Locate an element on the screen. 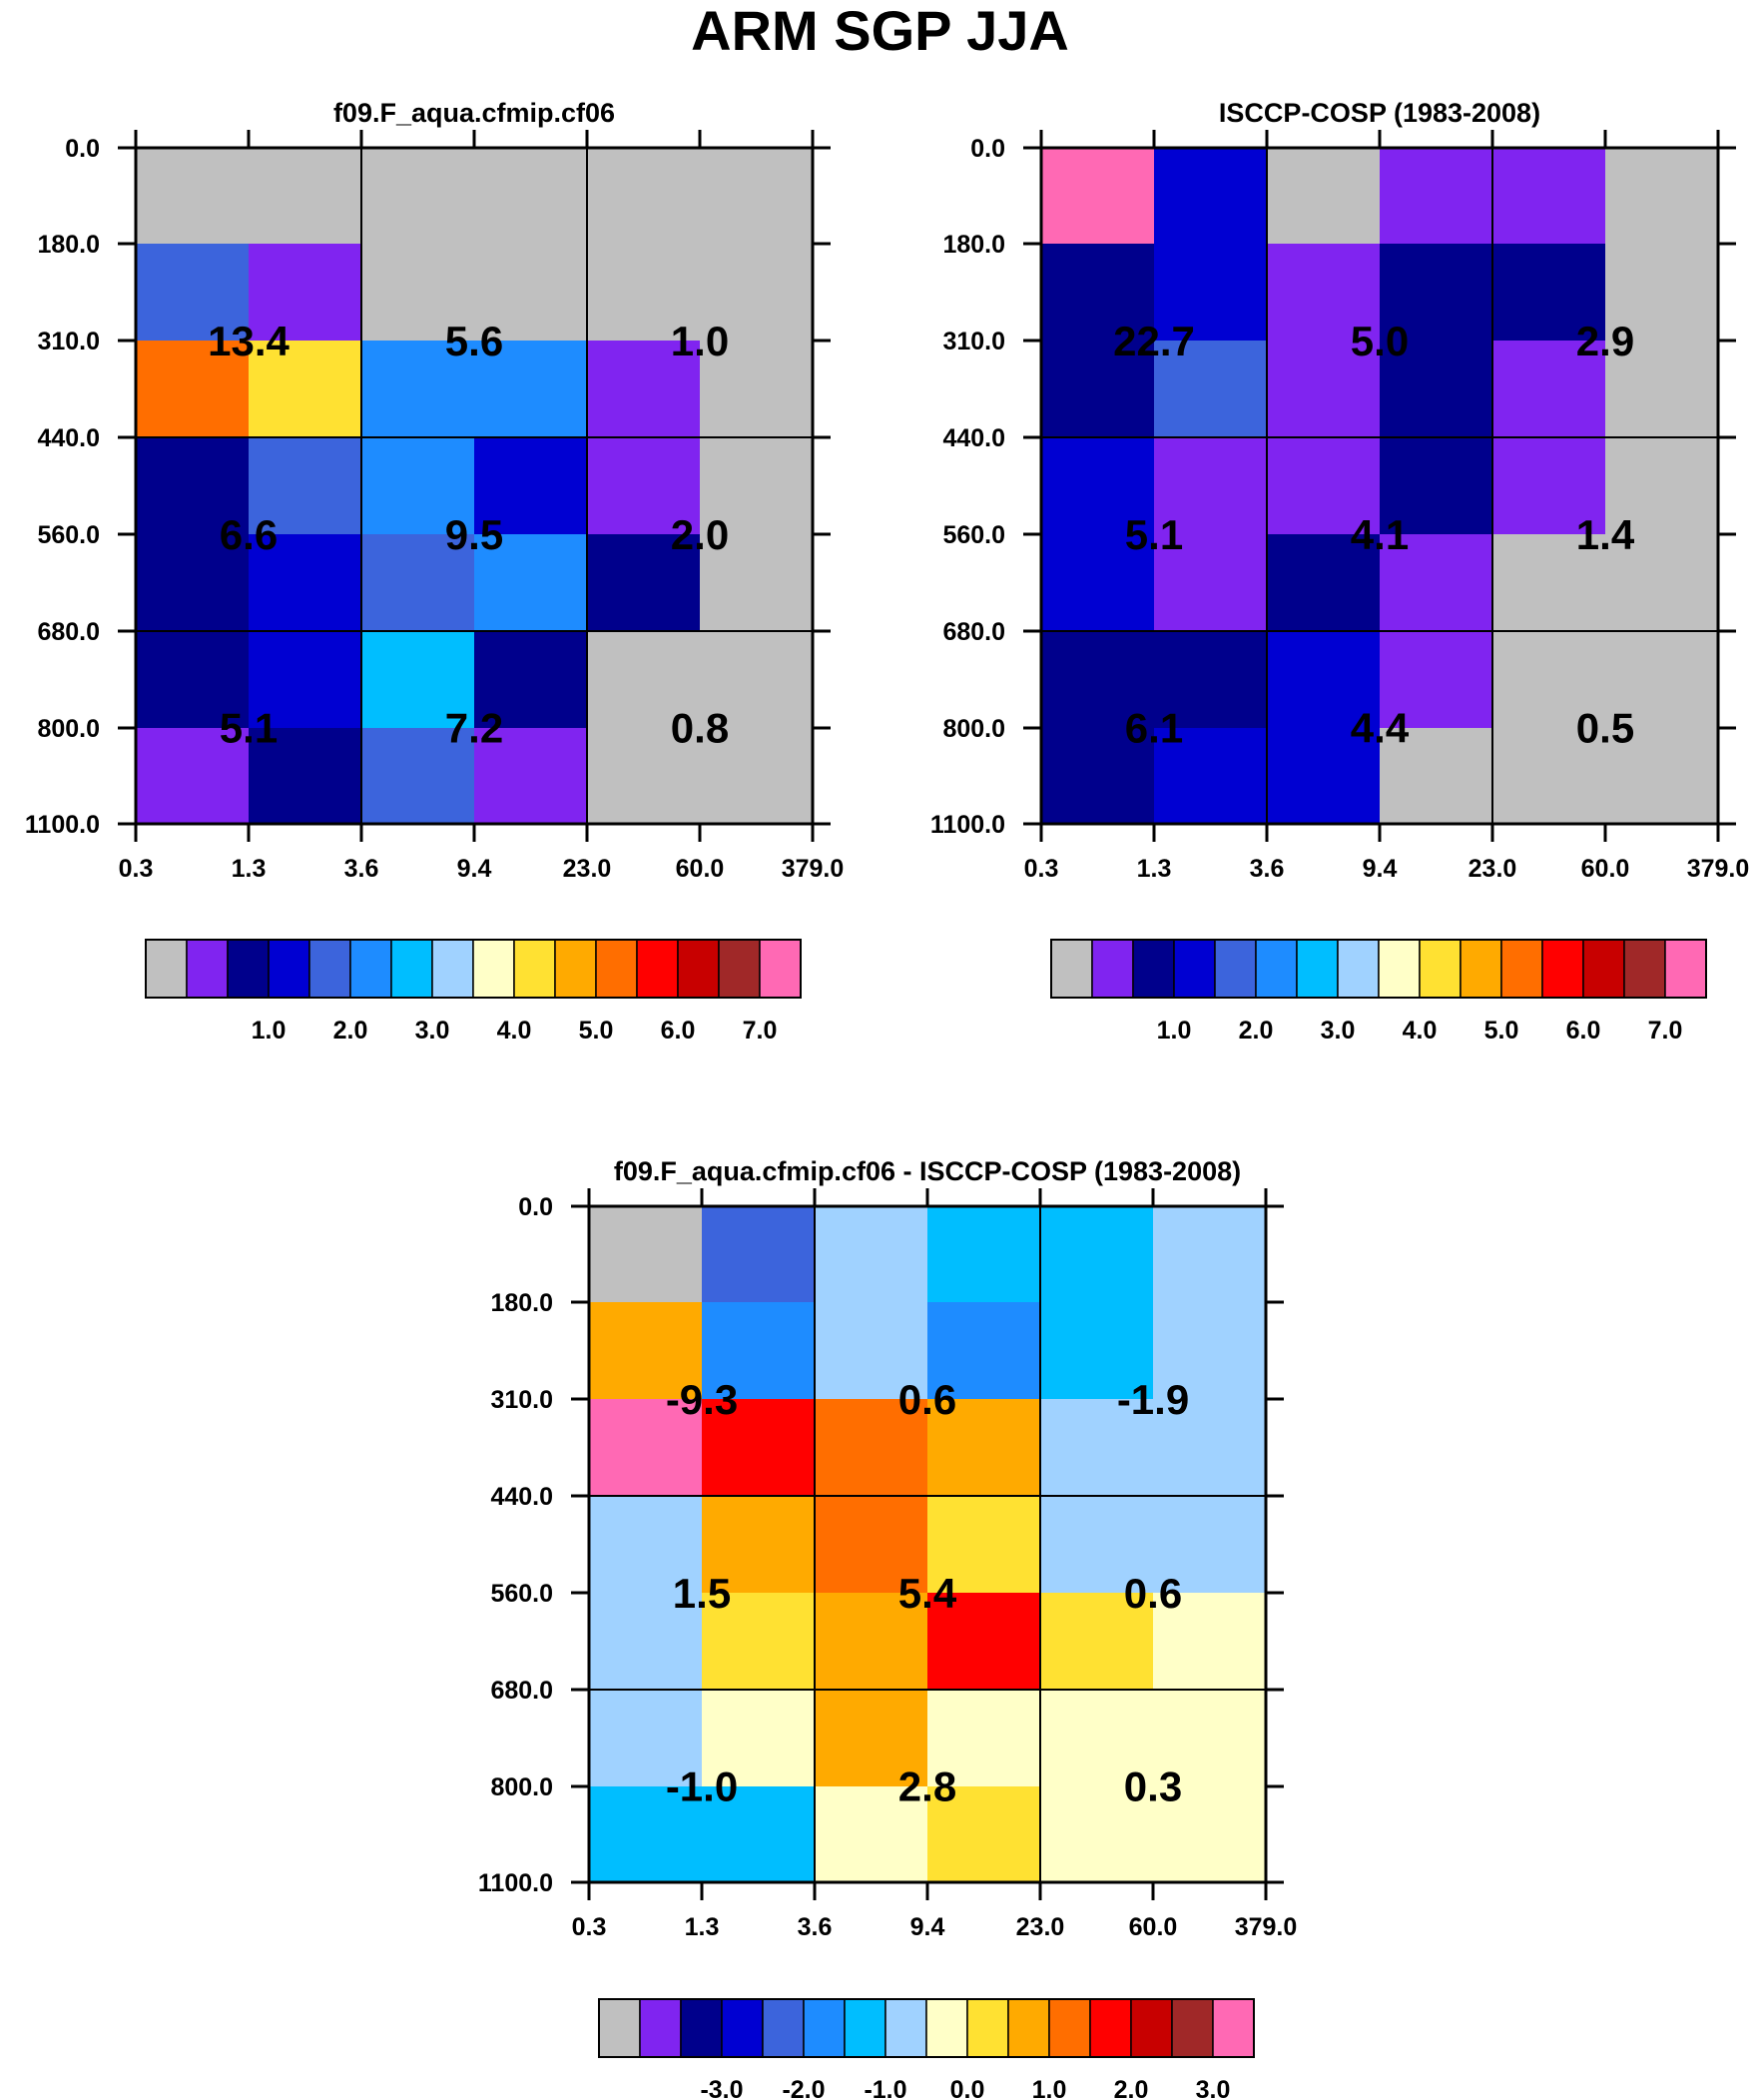 This screenshot has height=2100, width=1760. colorbar-tick-label: 3.0 is located at coordinates (1213, 2088).